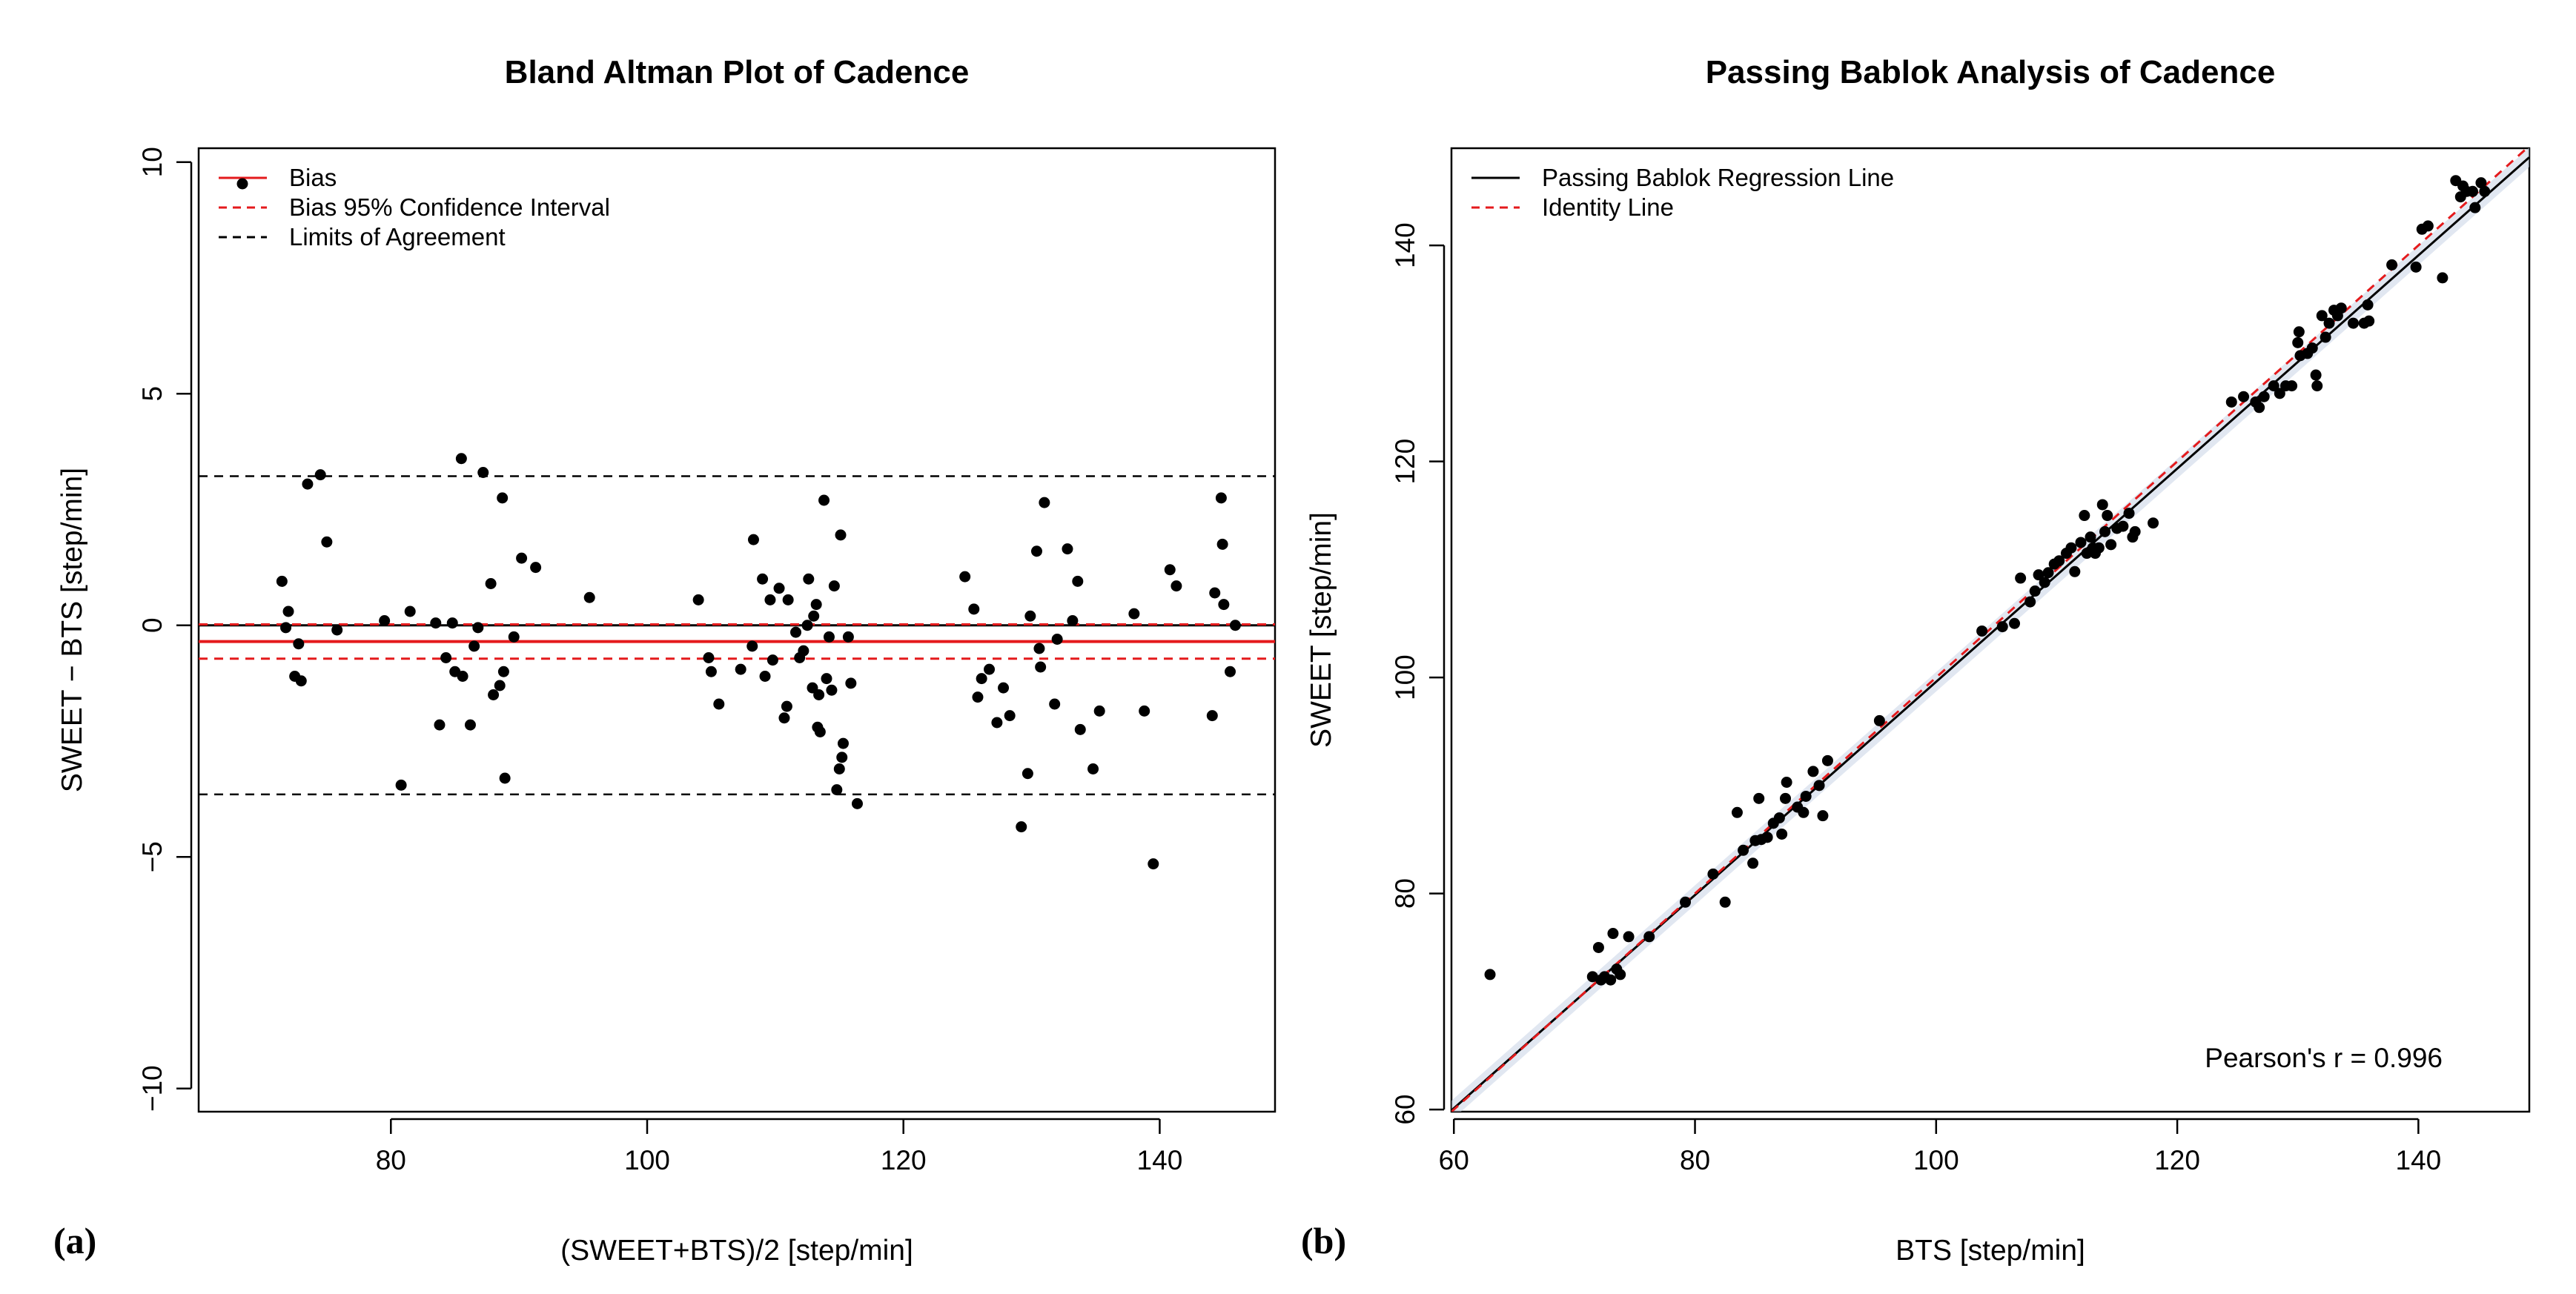  Describe the element at coordinates (1990, 1251) in the screenshot. I see `x-axis-label: BTS [step/min]` at that location.